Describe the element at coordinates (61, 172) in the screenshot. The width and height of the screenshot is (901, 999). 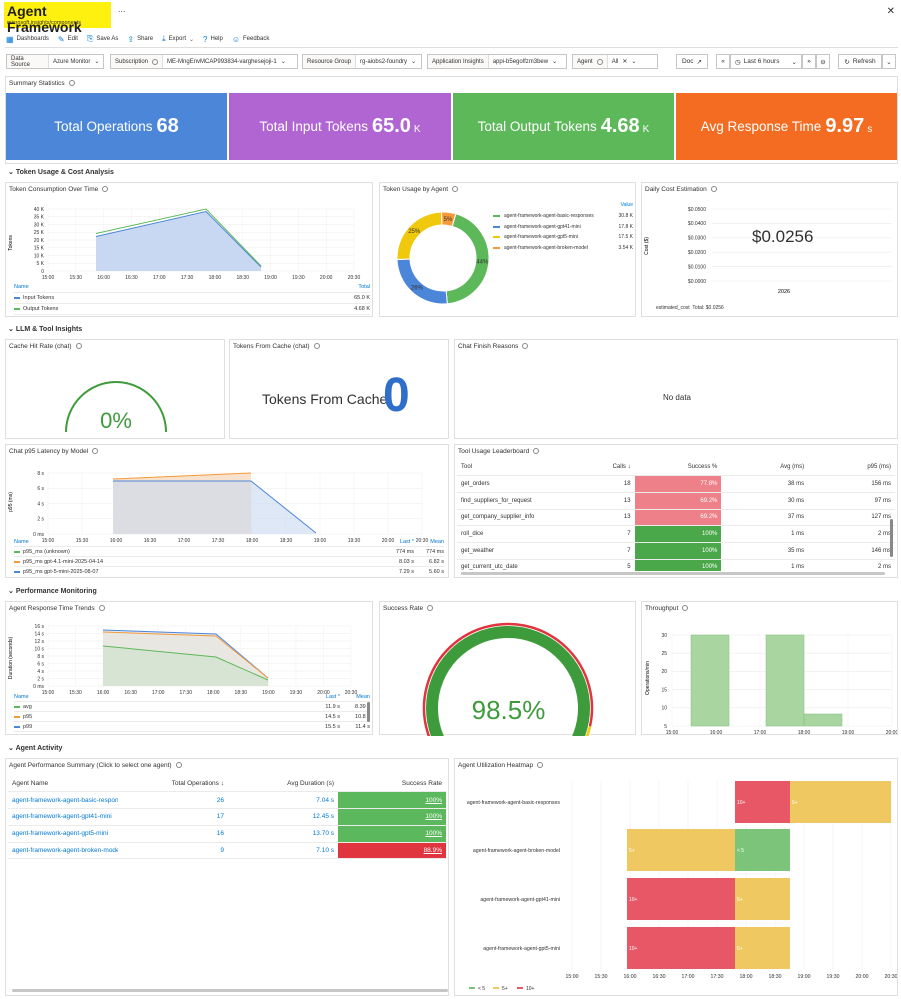
I see `section-token-usage: ⌄ Token Usage & Cost Analysis` at that location.